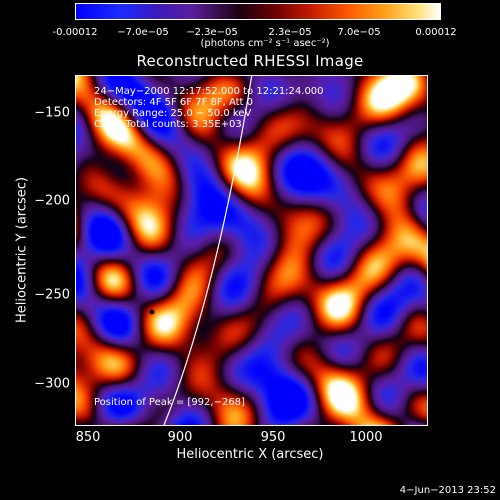 The image size is (500, 500). What do you see at coordinates (180, 437) in the screenshot?
I see `x-tick-label: 900` at bounding box center [180, 437].